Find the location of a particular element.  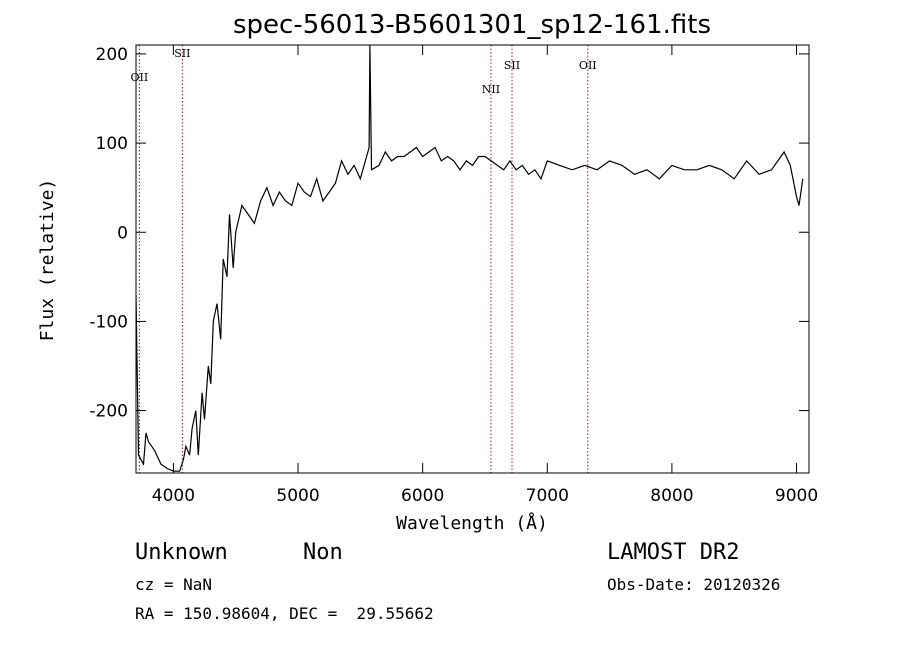

spectral-line-label: NII is located at coordinates (491, 89).